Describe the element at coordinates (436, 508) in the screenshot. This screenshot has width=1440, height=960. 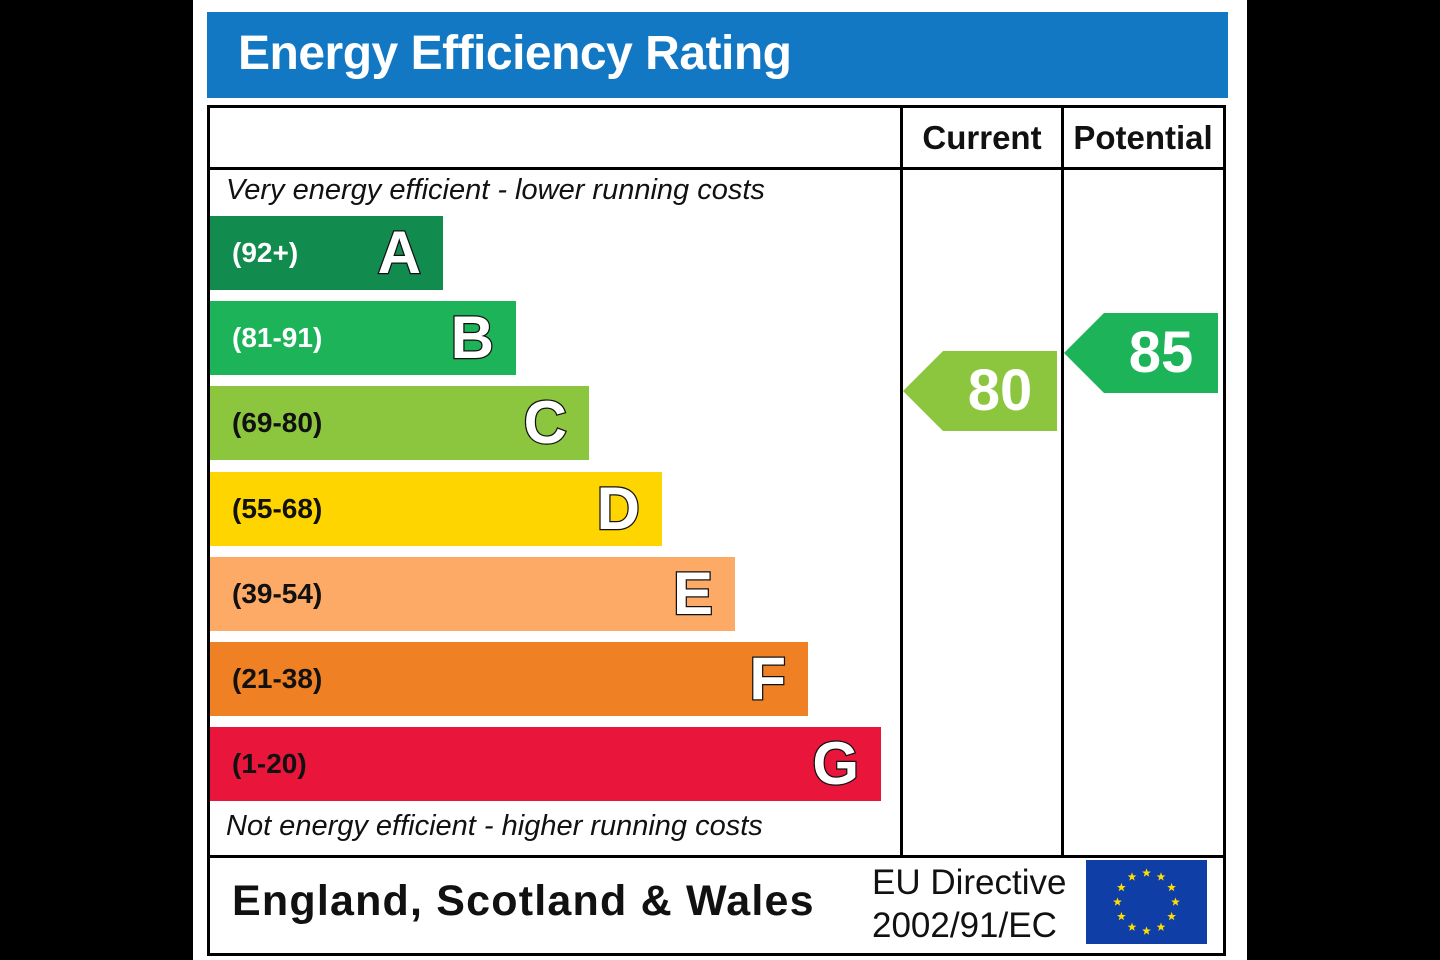
I see `band-d: (55-68) D` at that location.